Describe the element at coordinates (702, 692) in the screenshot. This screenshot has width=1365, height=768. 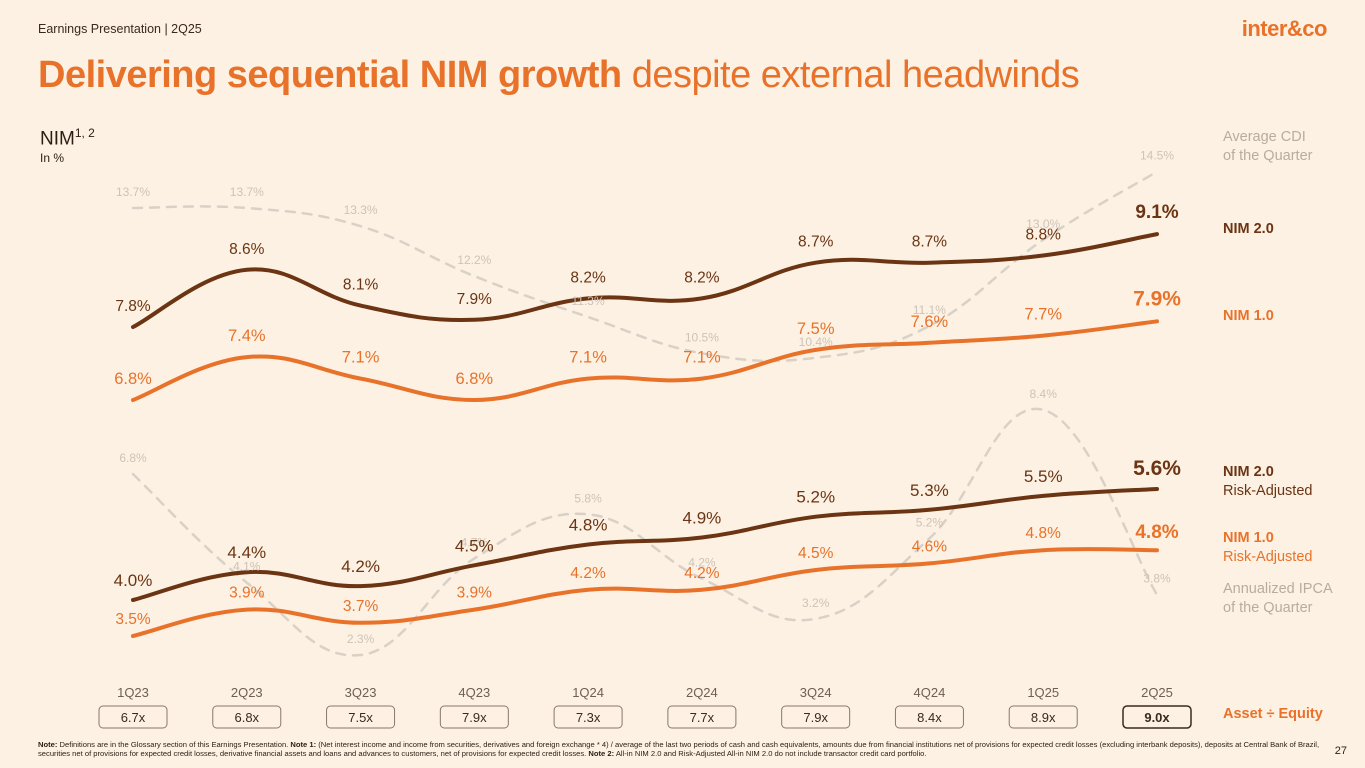
I see `x-tick-label: 2Q24` at that location.